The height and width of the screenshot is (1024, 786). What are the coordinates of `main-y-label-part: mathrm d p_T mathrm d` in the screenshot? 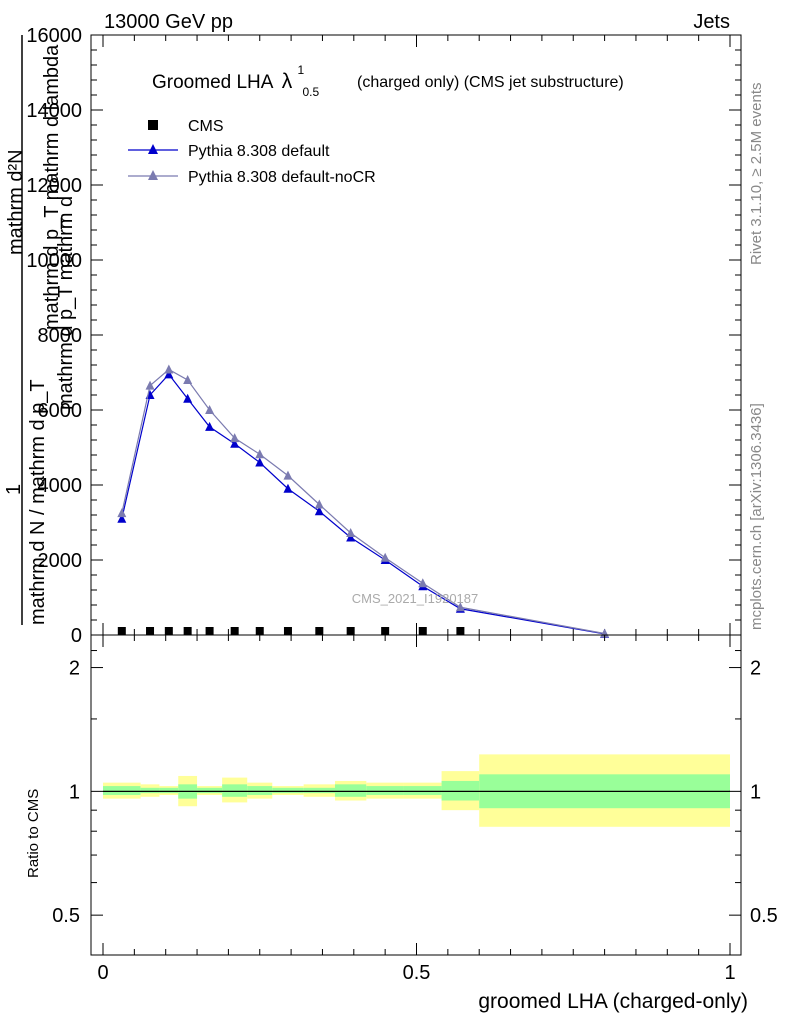 It's located at (66, 303).